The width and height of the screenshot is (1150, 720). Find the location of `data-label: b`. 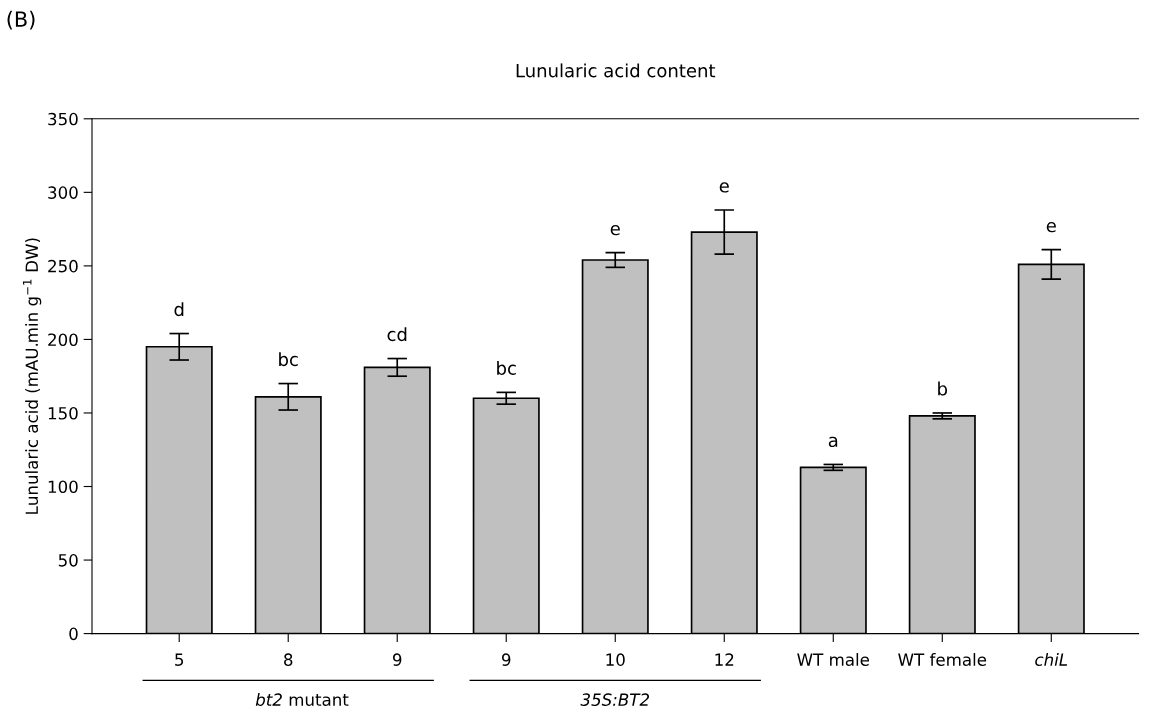

data-label: b is located at coordinates (943, 388).